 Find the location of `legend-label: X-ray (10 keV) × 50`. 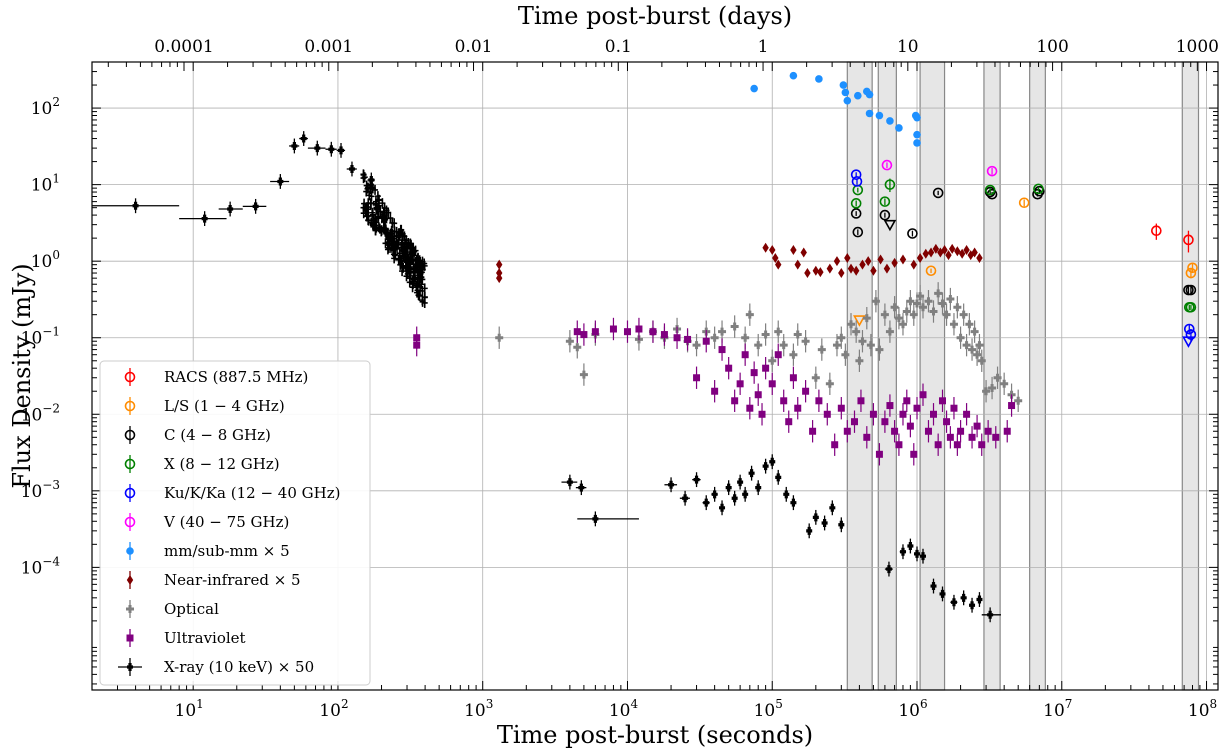

legend-label: X-ray (10 keV) × 50 is located at coordinates (239, 667).